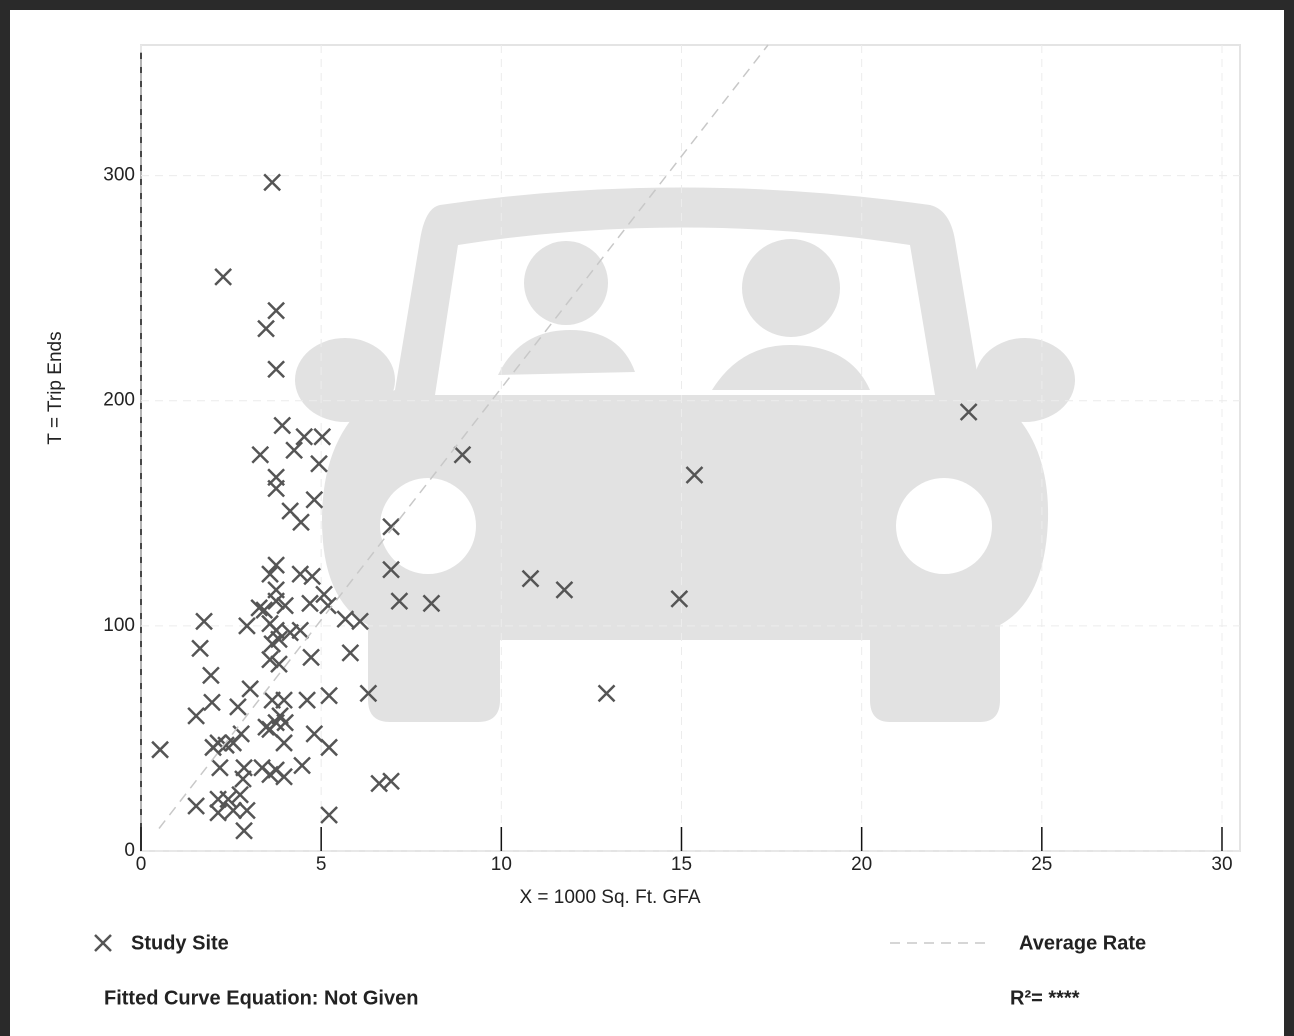 Image resolution: width=1294 pixels, height=1036 pixels. What do you see at coordinates (1221, 864) in the screenshot?
I see `x-tick-label: 30` at bounding box center [1221, 864].